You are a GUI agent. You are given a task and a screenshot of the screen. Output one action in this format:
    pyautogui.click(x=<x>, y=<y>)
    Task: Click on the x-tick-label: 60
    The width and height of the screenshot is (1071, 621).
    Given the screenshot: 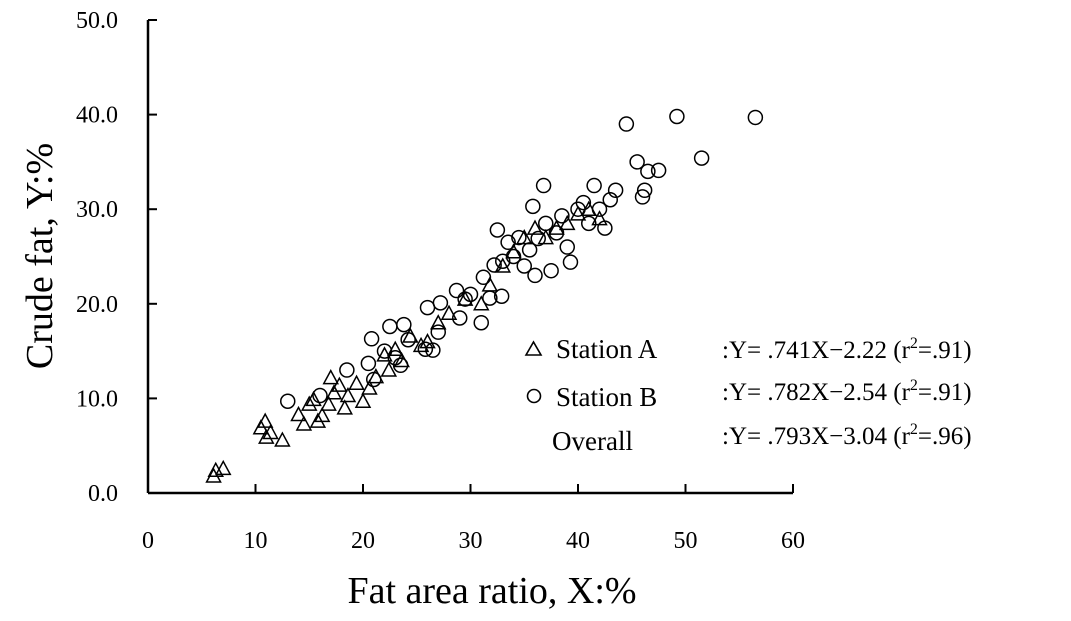 What is the action you would take?
    pyautogui.click(x=793, y=541)
    